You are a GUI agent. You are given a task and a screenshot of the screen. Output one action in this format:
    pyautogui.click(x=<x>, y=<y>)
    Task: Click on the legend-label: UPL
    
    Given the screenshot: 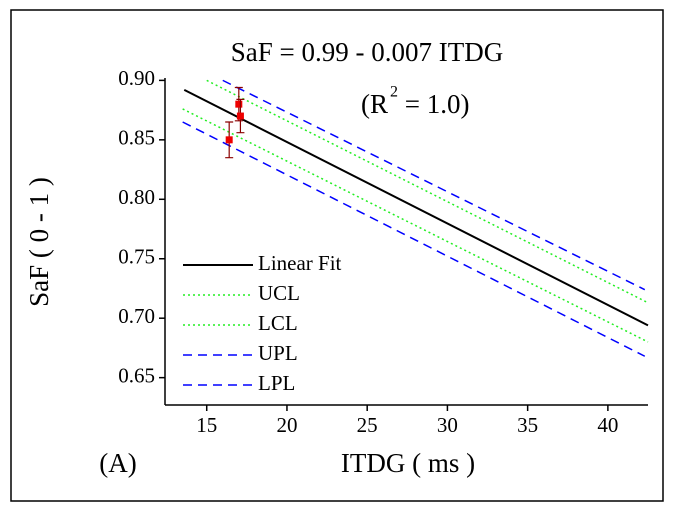 What is the action you would take?
    pyautogui.click(x=278, y=353)
    